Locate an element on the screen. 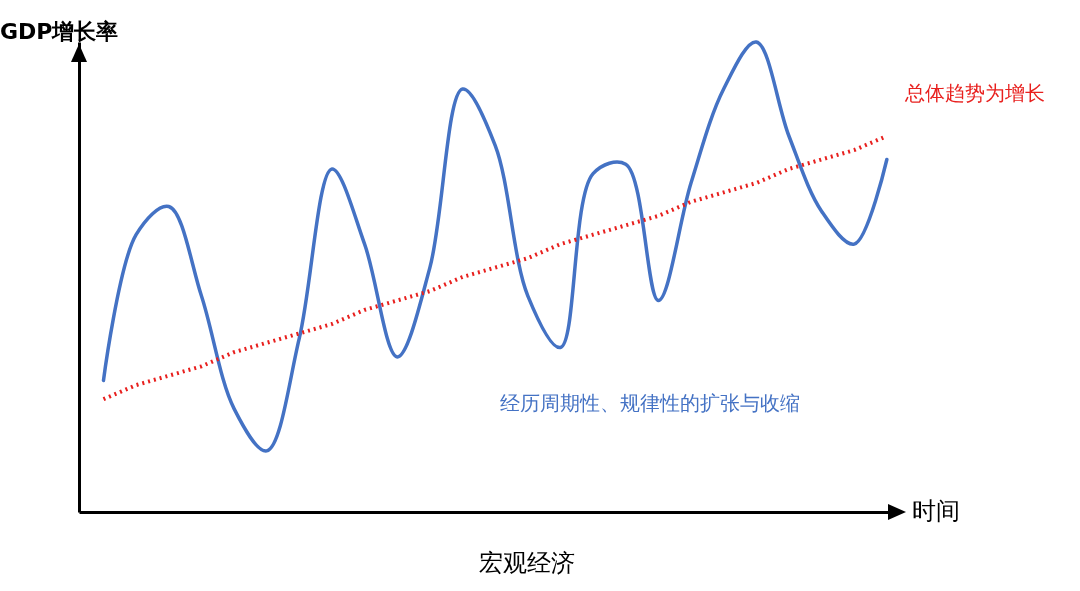 This screenshot has height=591, width=1080. y-axis-title: GDP增长率 is located at coordinates (59, 31).